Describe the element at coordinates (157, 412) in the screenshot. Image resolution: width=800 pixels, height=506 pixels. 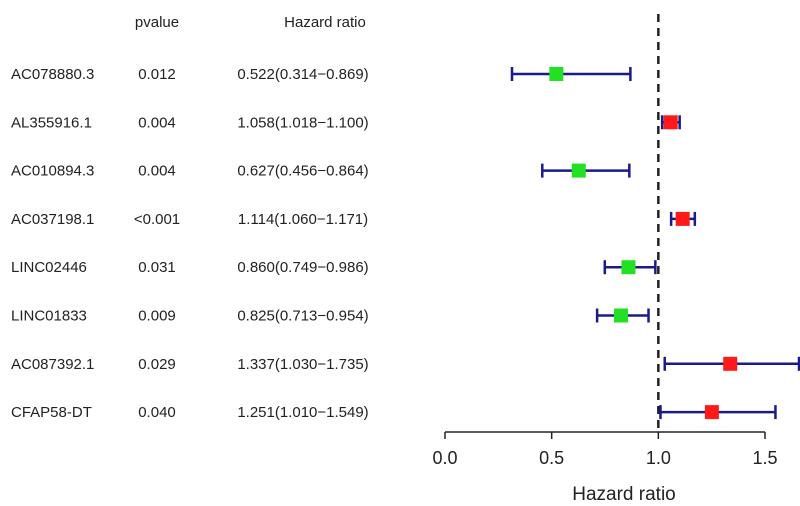
I see `pvalue-label: 0.040` at that location.